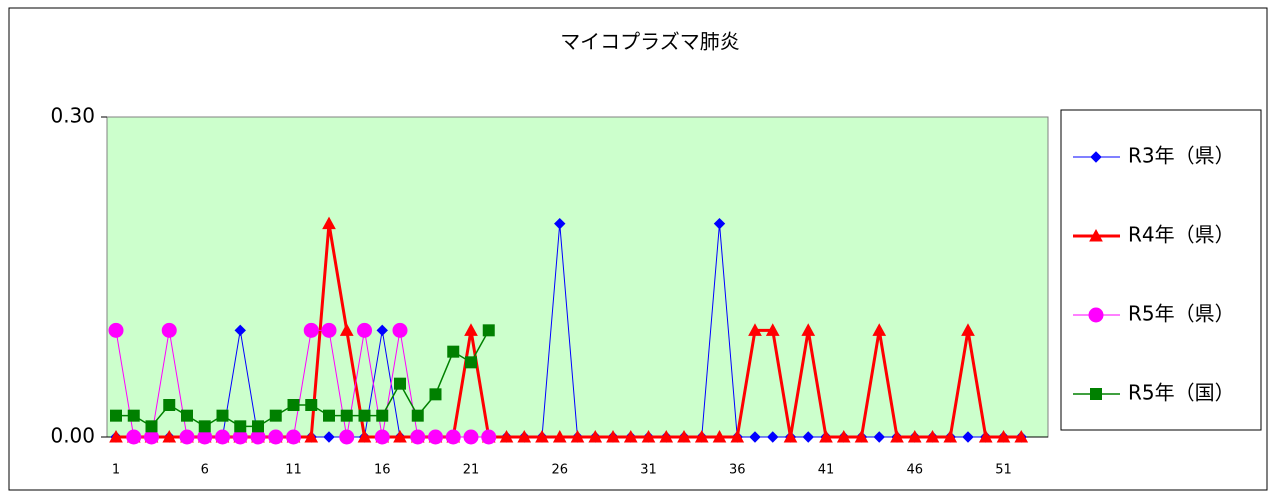 The width and height of the screenshot is (1276, 495). Describe the element at coordinates (205, 470) in the screenshot. I see `x-tick-label: 6` at that location.